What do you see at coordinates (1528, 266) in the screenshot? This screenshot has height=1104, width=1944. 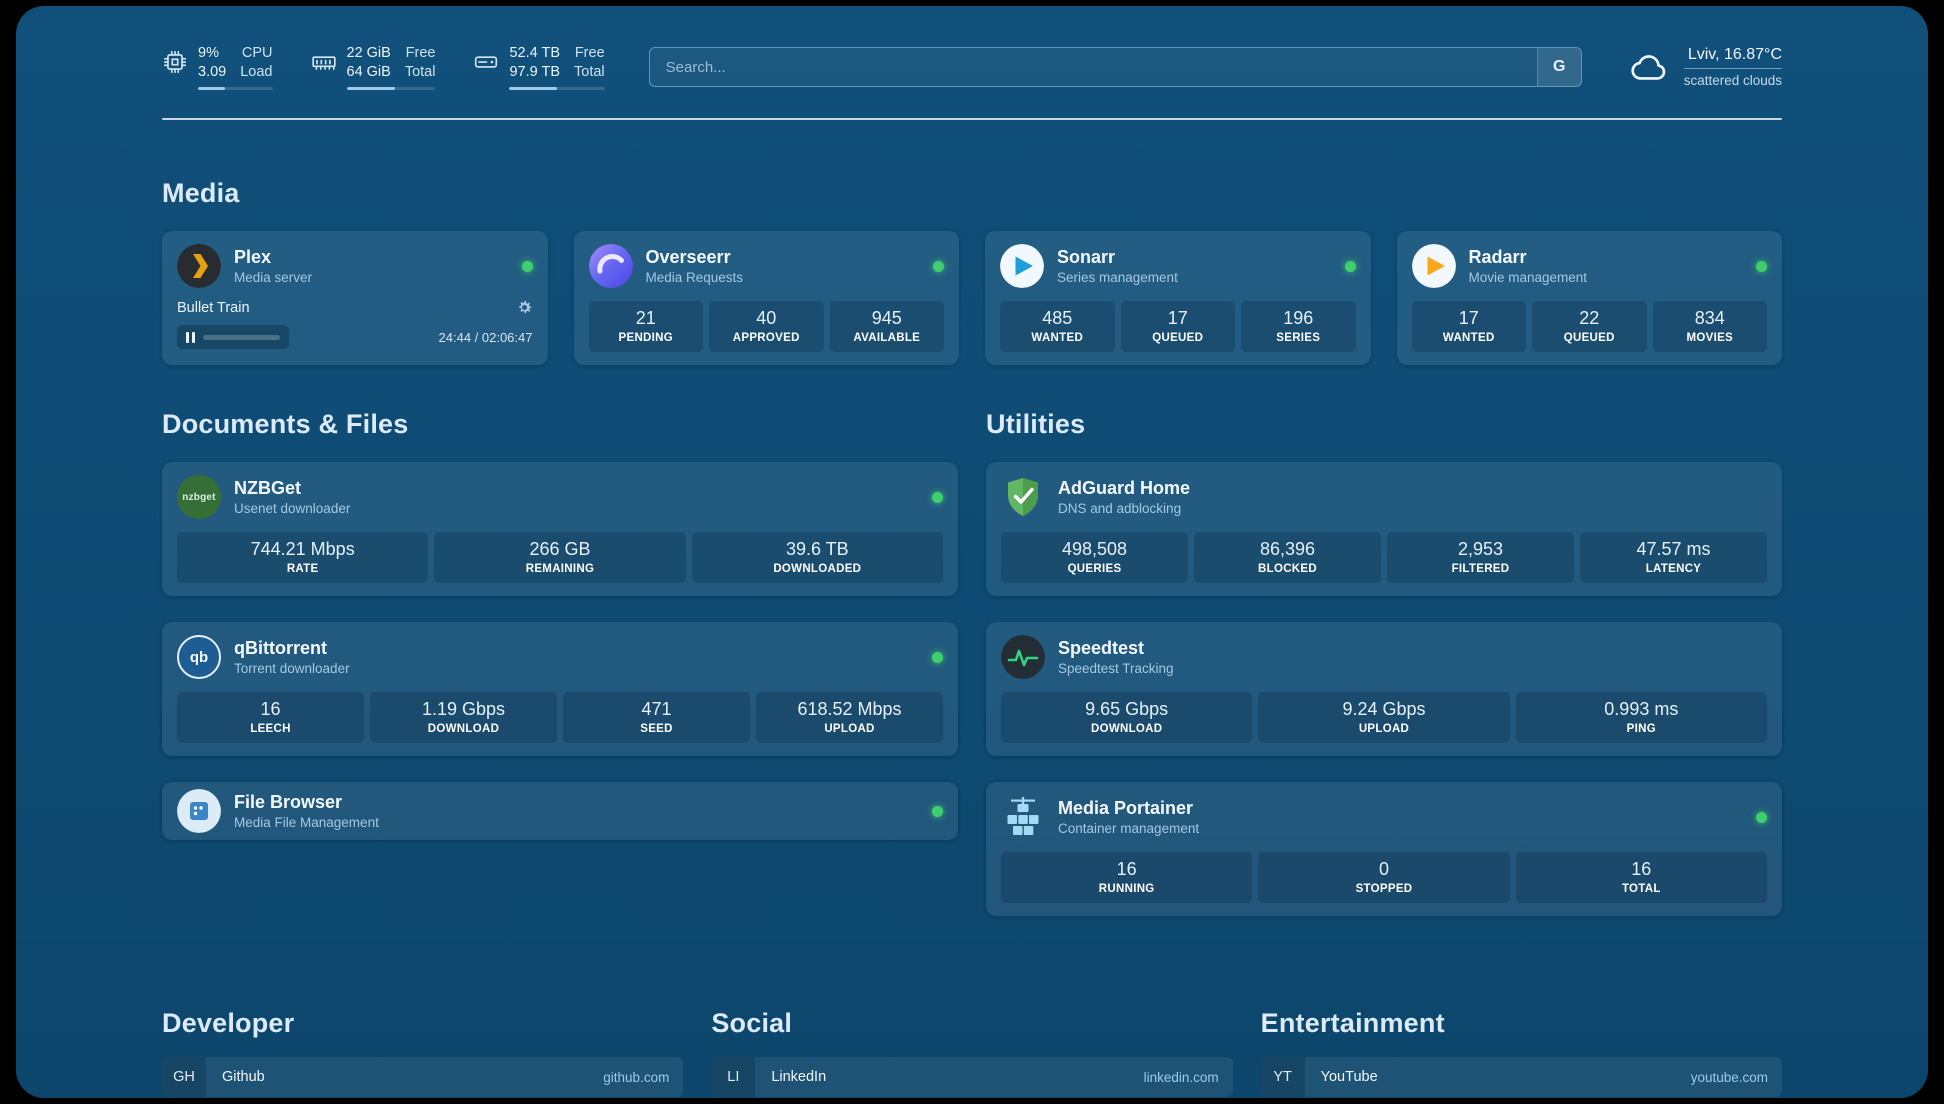 I see `app-meta: Radarr Movie management` at bounding box center [1528, 266].